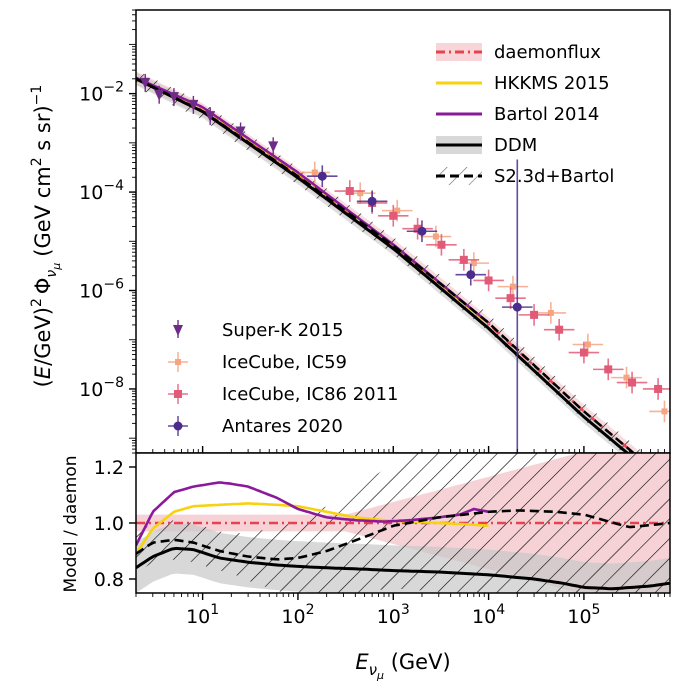 This screenshot has width=698, height=698. What do you see at coordinates (282, 426) in the screenshot?
I see `legend-label-antares-2020: Antares 2020` at bounding box center [282, 426].